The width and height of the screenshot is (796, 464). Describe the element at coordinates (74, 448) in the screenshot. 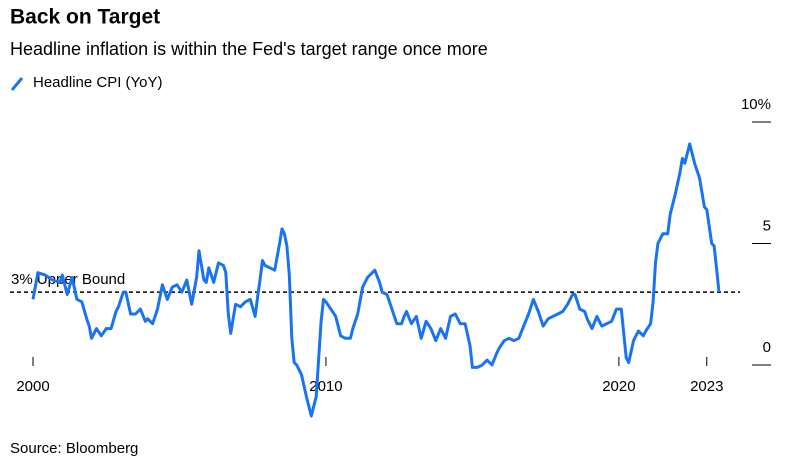

I see `source: Source: Bloomberg` at that location.